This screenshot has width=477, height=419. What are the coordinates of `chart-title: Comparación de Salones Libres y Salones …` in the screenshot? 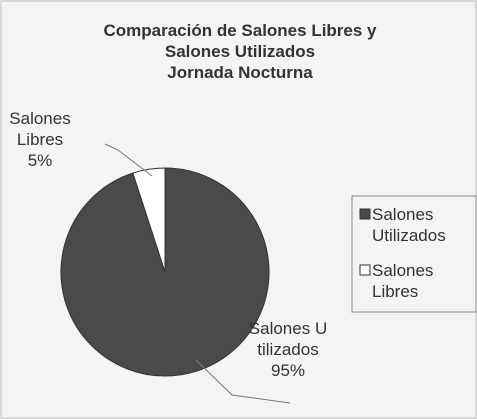 It's located at (240, 51).